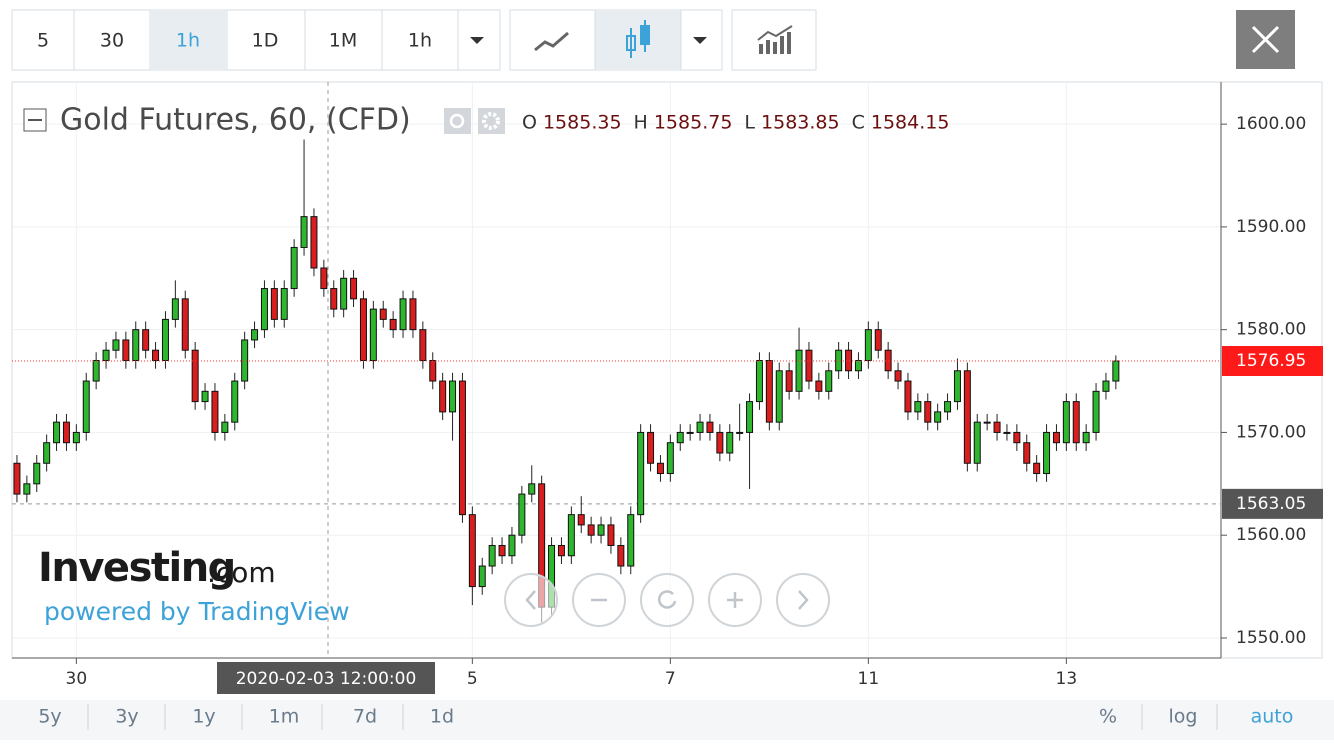 The width and height of the screenshot is (1334, 750). Describe the element at coordinates (803, 600) in the screenshot. I see `scroll-right` at that location.